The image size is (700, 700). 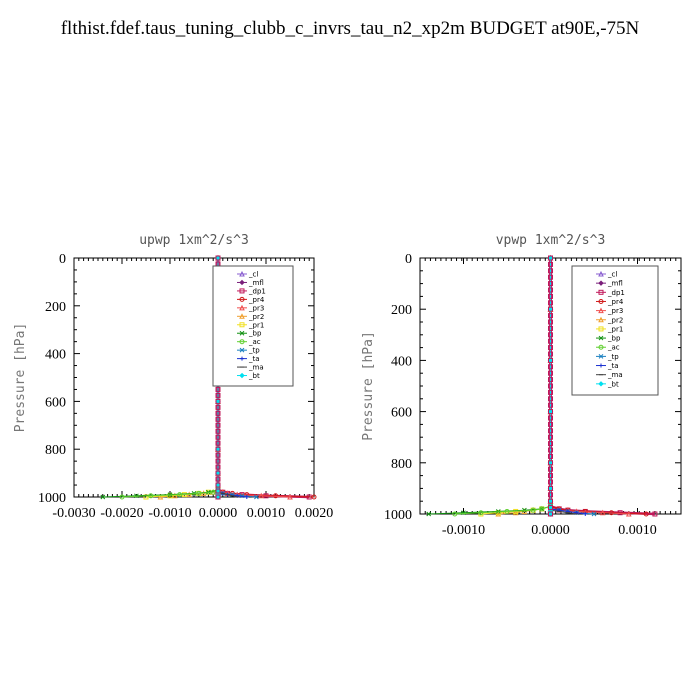 What do you see at coordinates (55, 307) in the screenshot?
I see `y-tick-label: 200` at bounding box center [55, 307].